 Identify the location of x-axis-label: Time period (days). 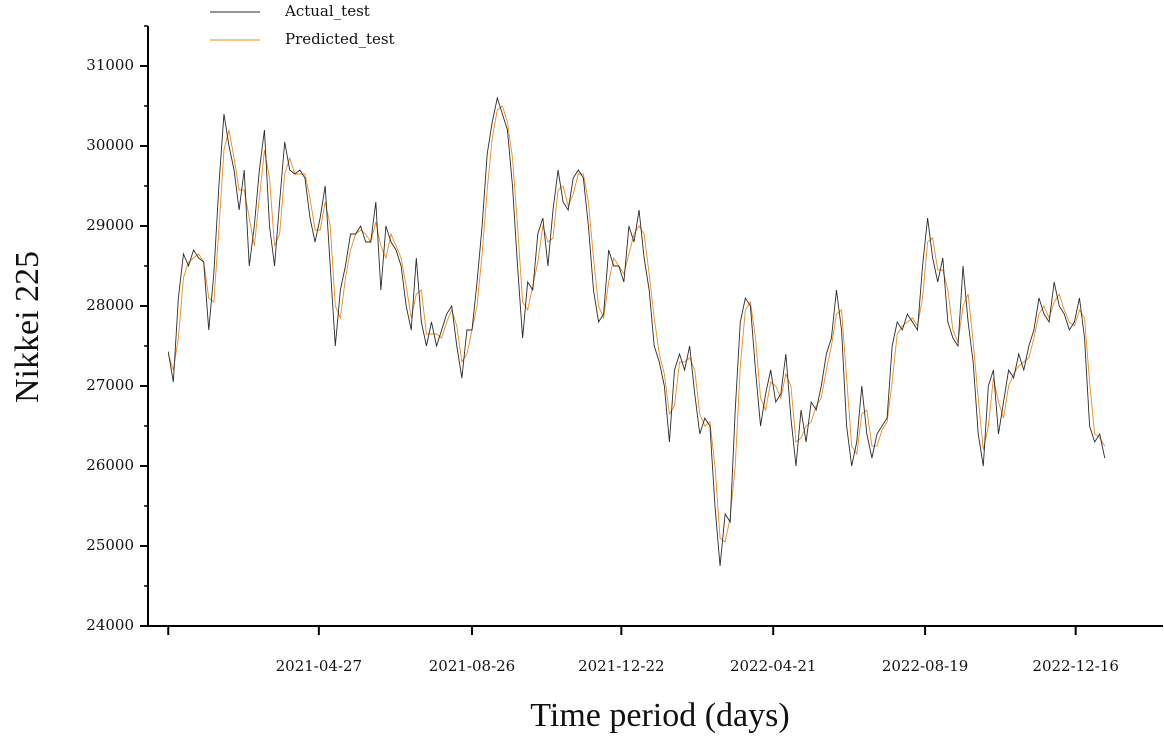
(659, 715).